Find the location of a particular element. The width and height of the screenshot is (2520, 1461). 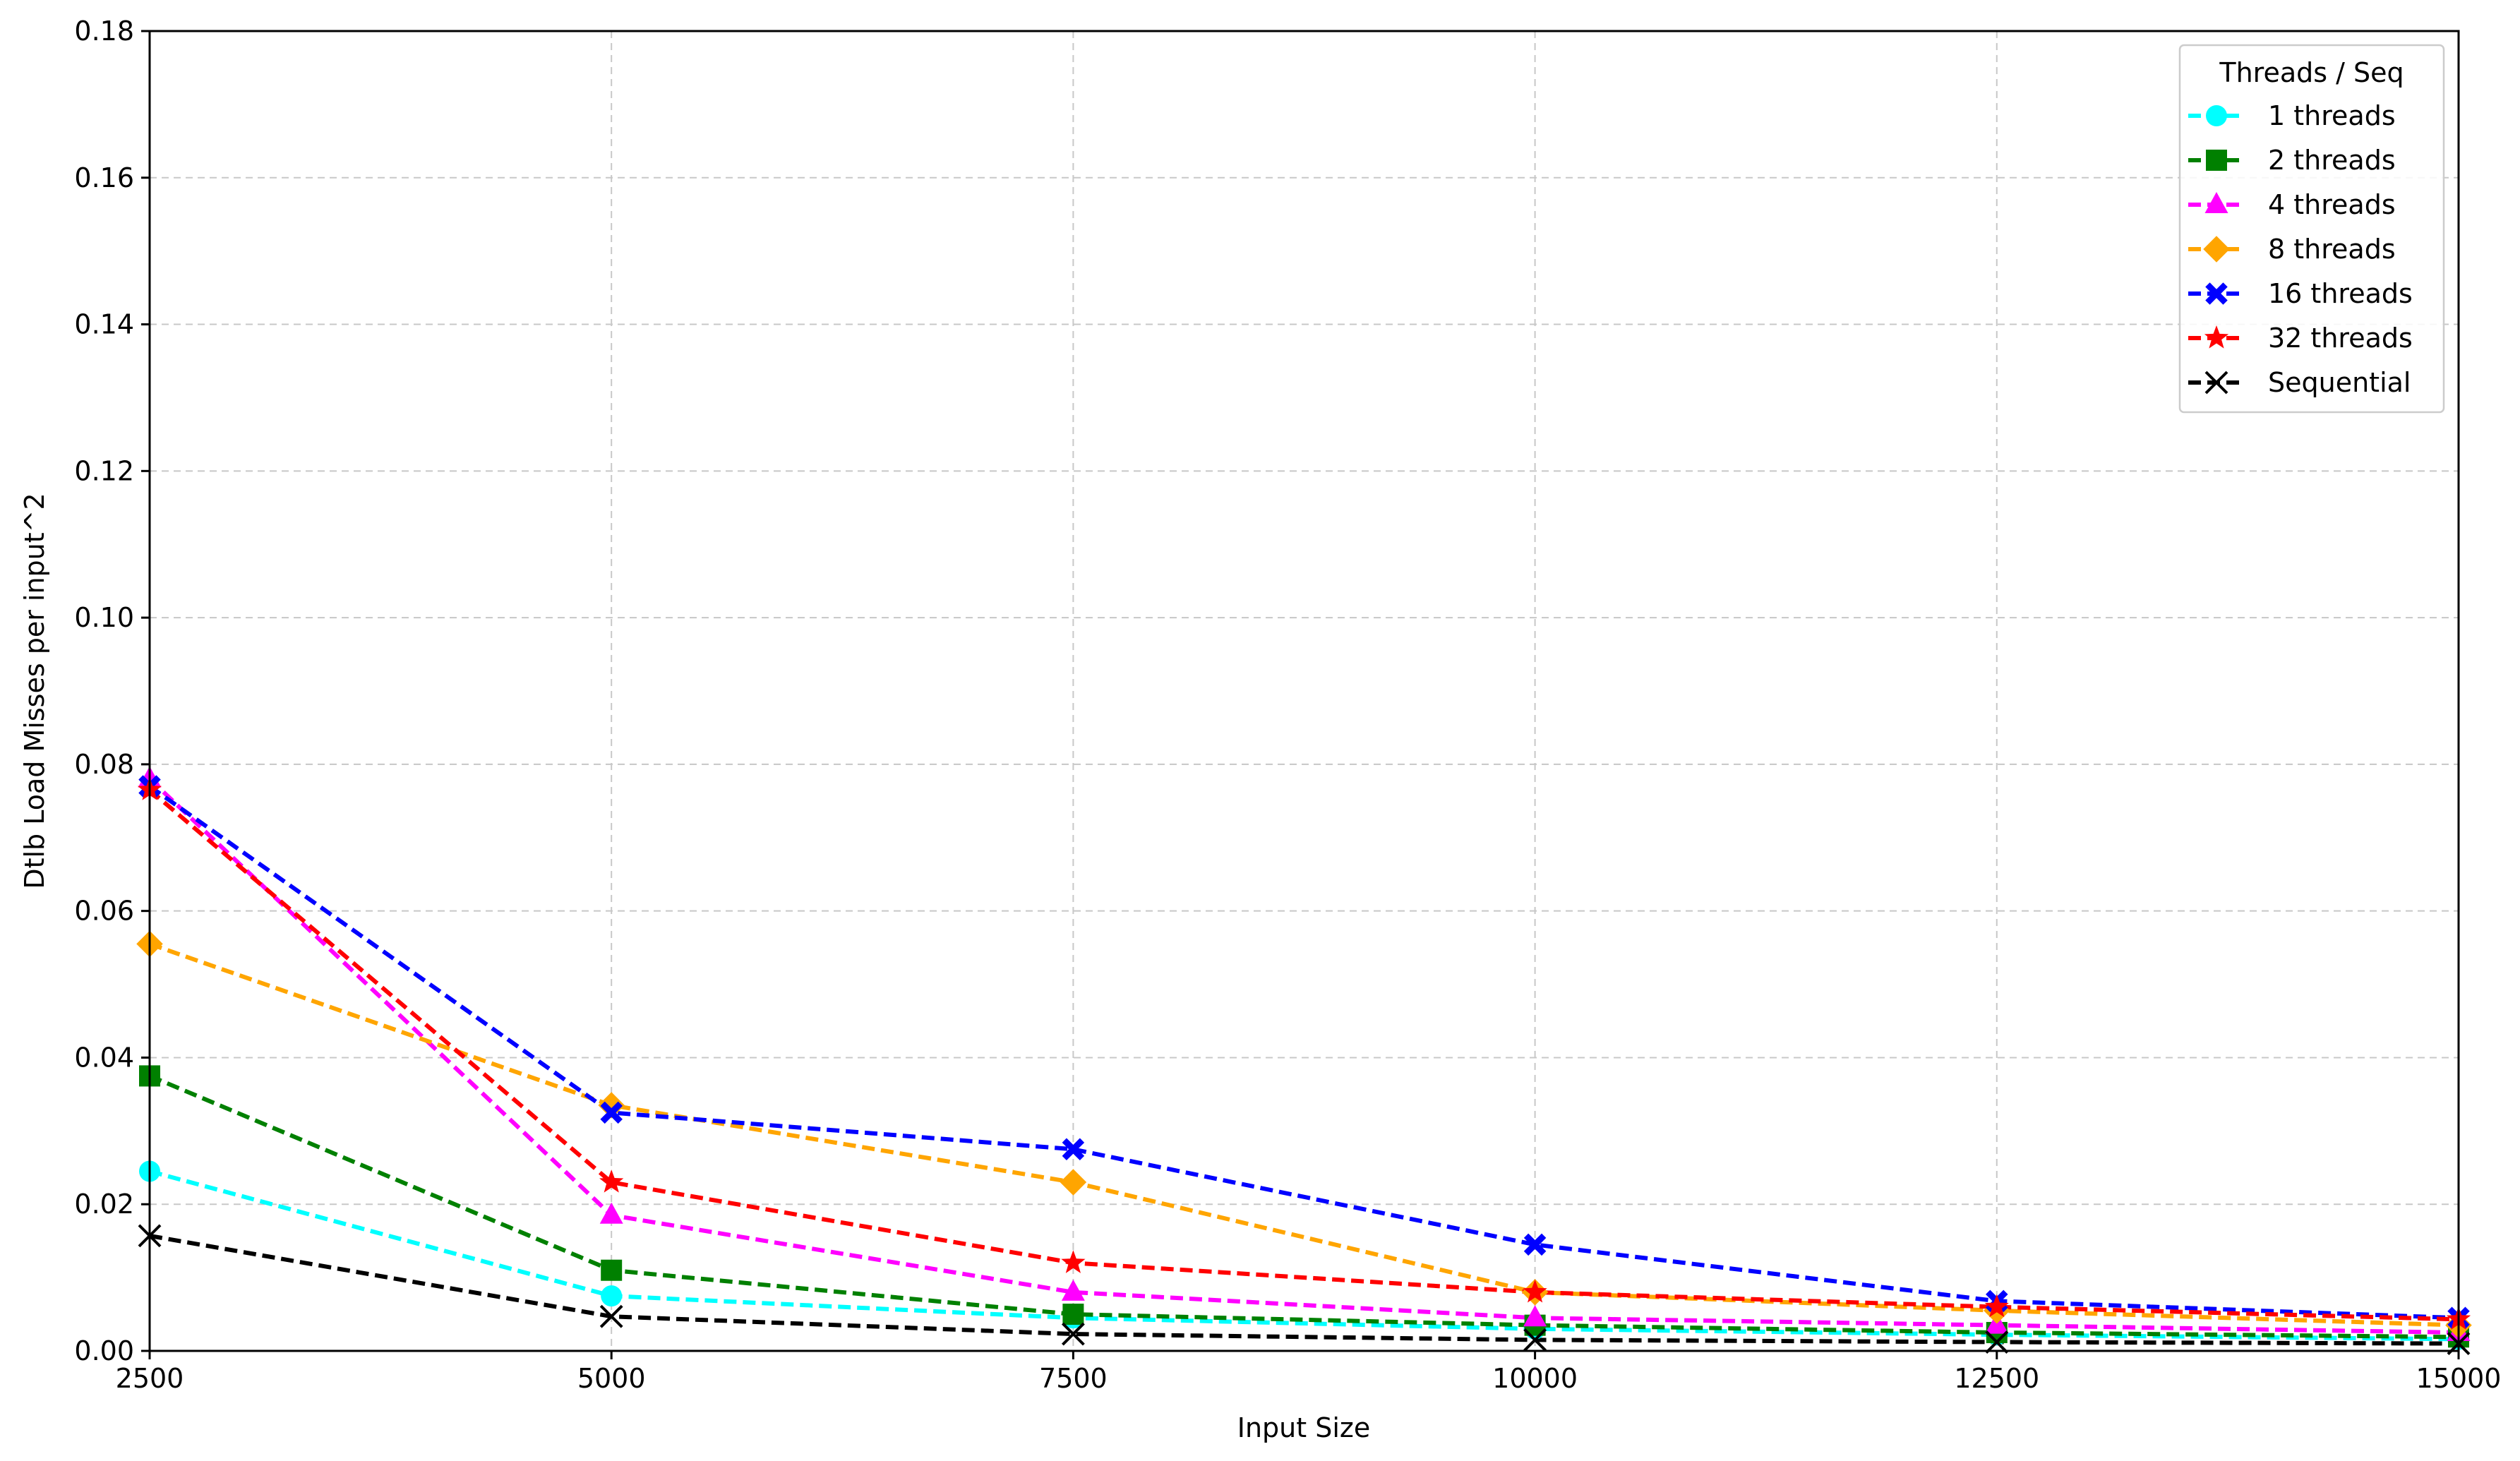

x-tick-label: 7500 is located at coordinates (1074, 1378).